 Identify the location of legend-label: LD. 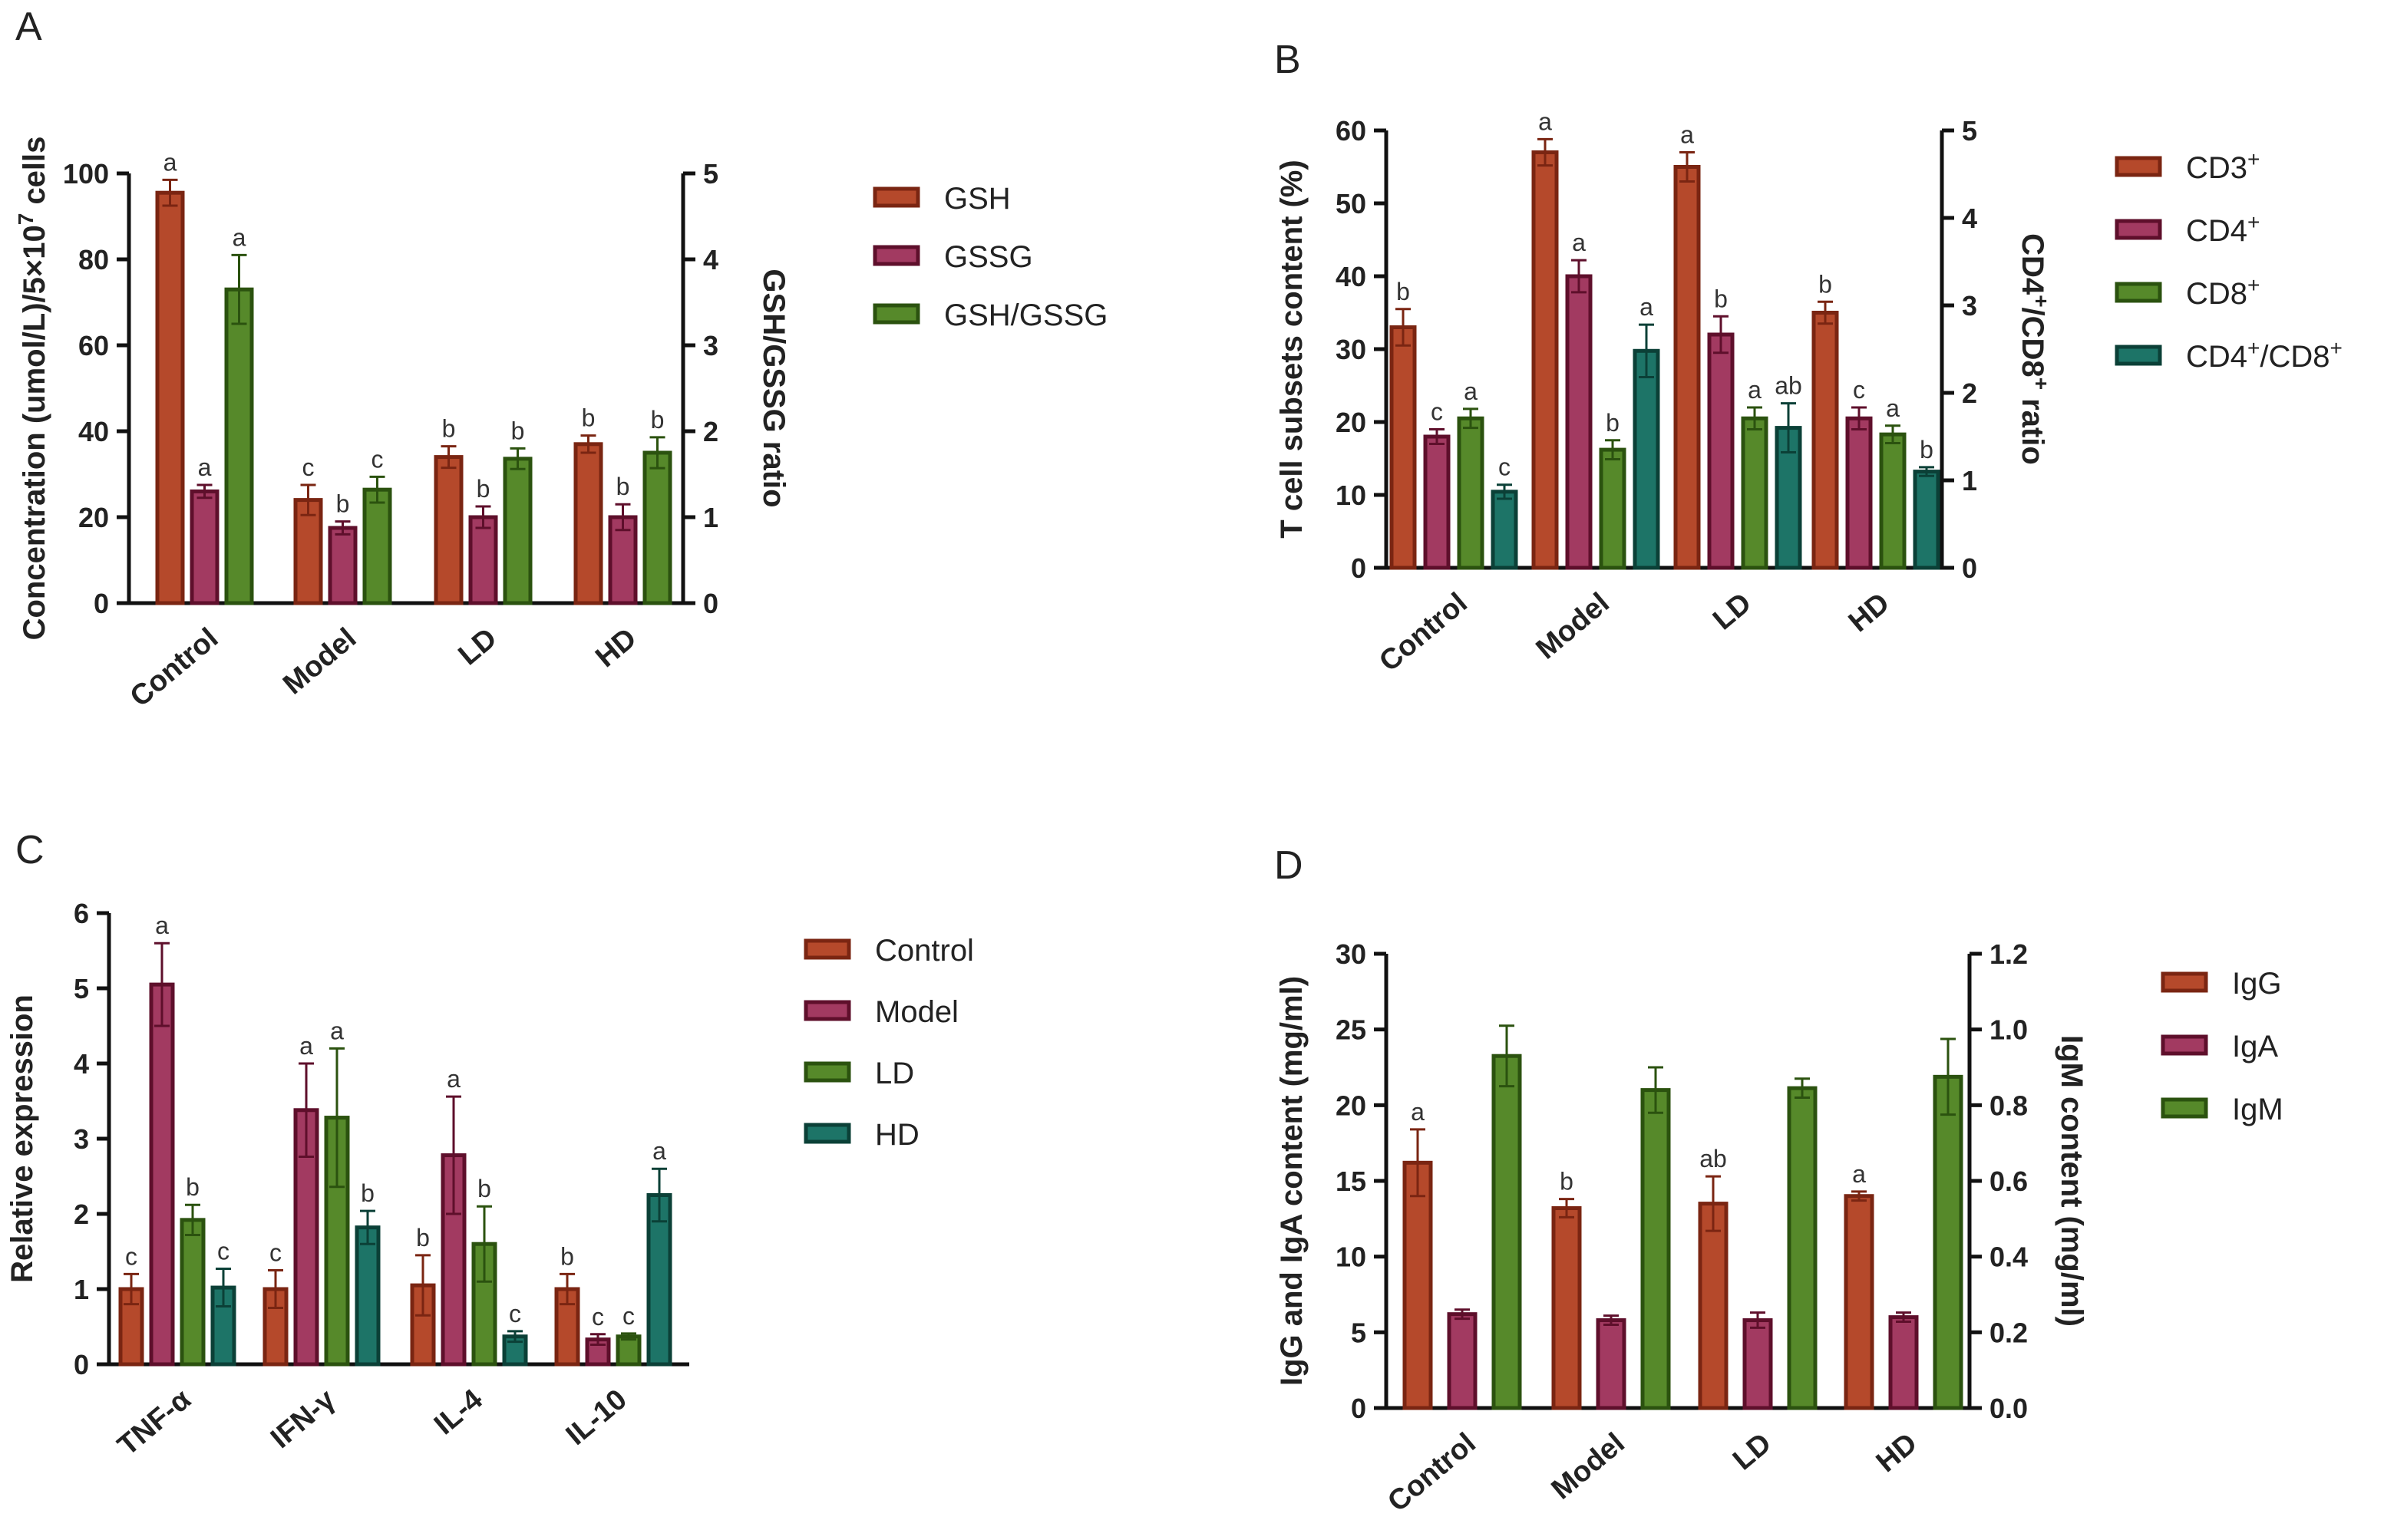
(894, 1074).